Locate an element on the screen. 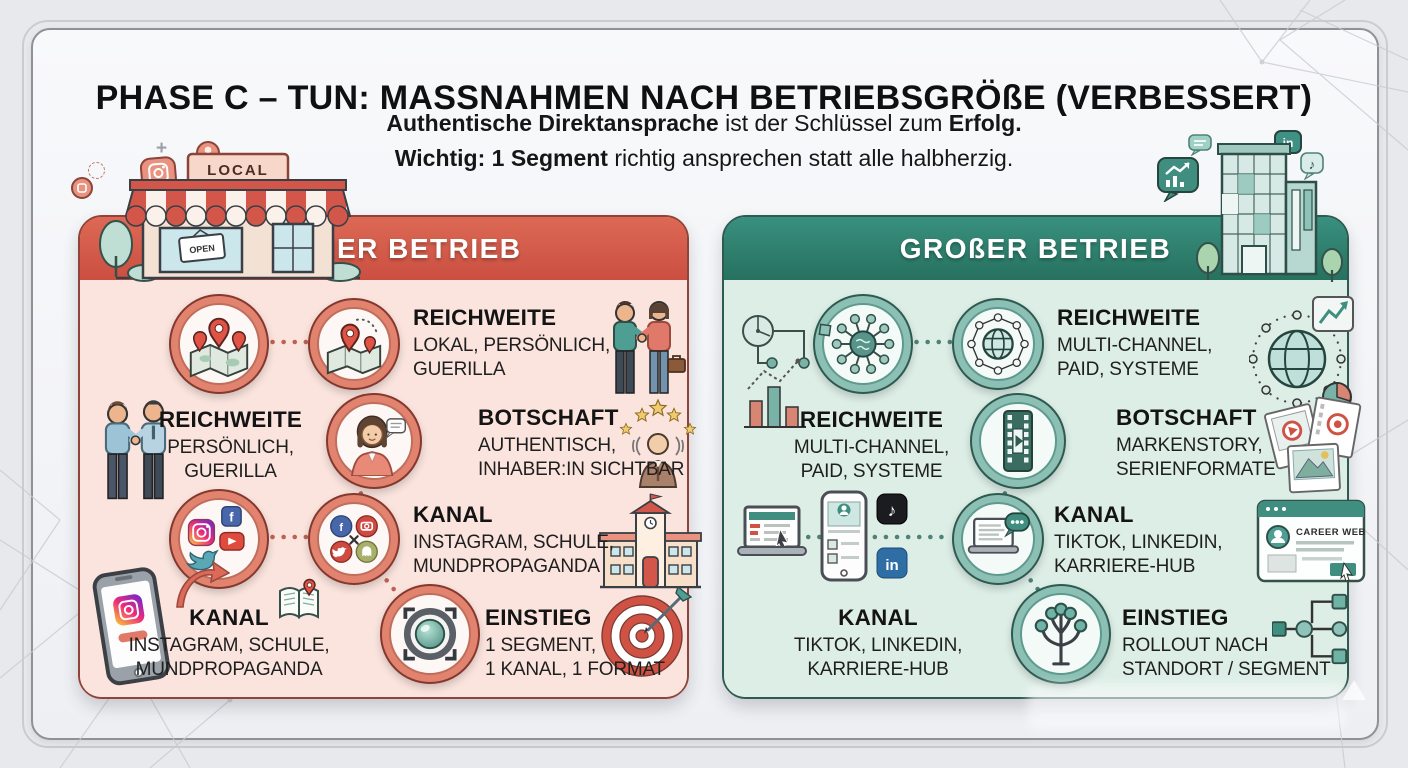  node-rollout-tree is located at coordinates (1061, 634).